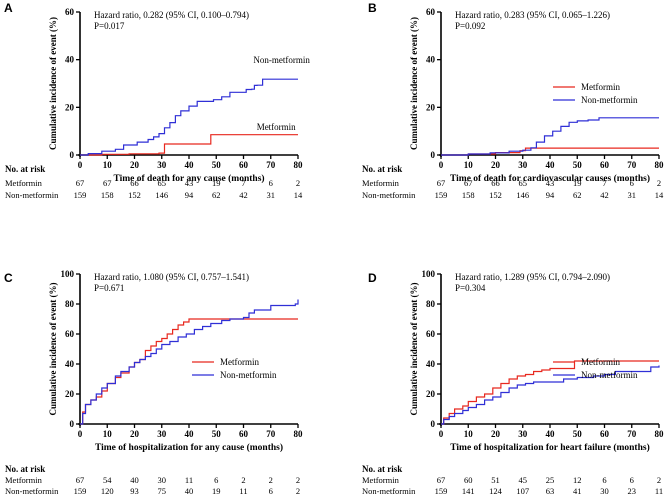 The height and width of the screenshot is (499, 669). Describe the element at coordinates (468, 480) in the screenshot. I see `risk-cell: 60` at that location.